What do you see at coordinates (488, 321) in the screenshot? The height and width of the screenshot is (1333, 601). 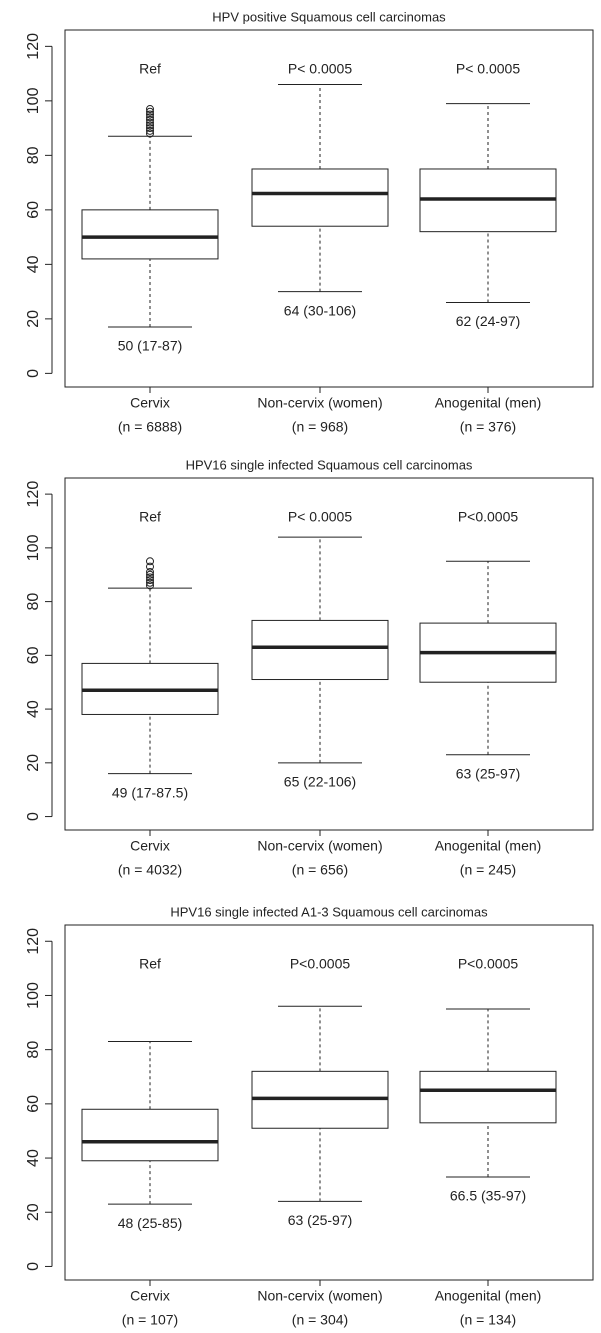 I see `stat-label: 62 (24-97)` at bounding box center [488, 321].